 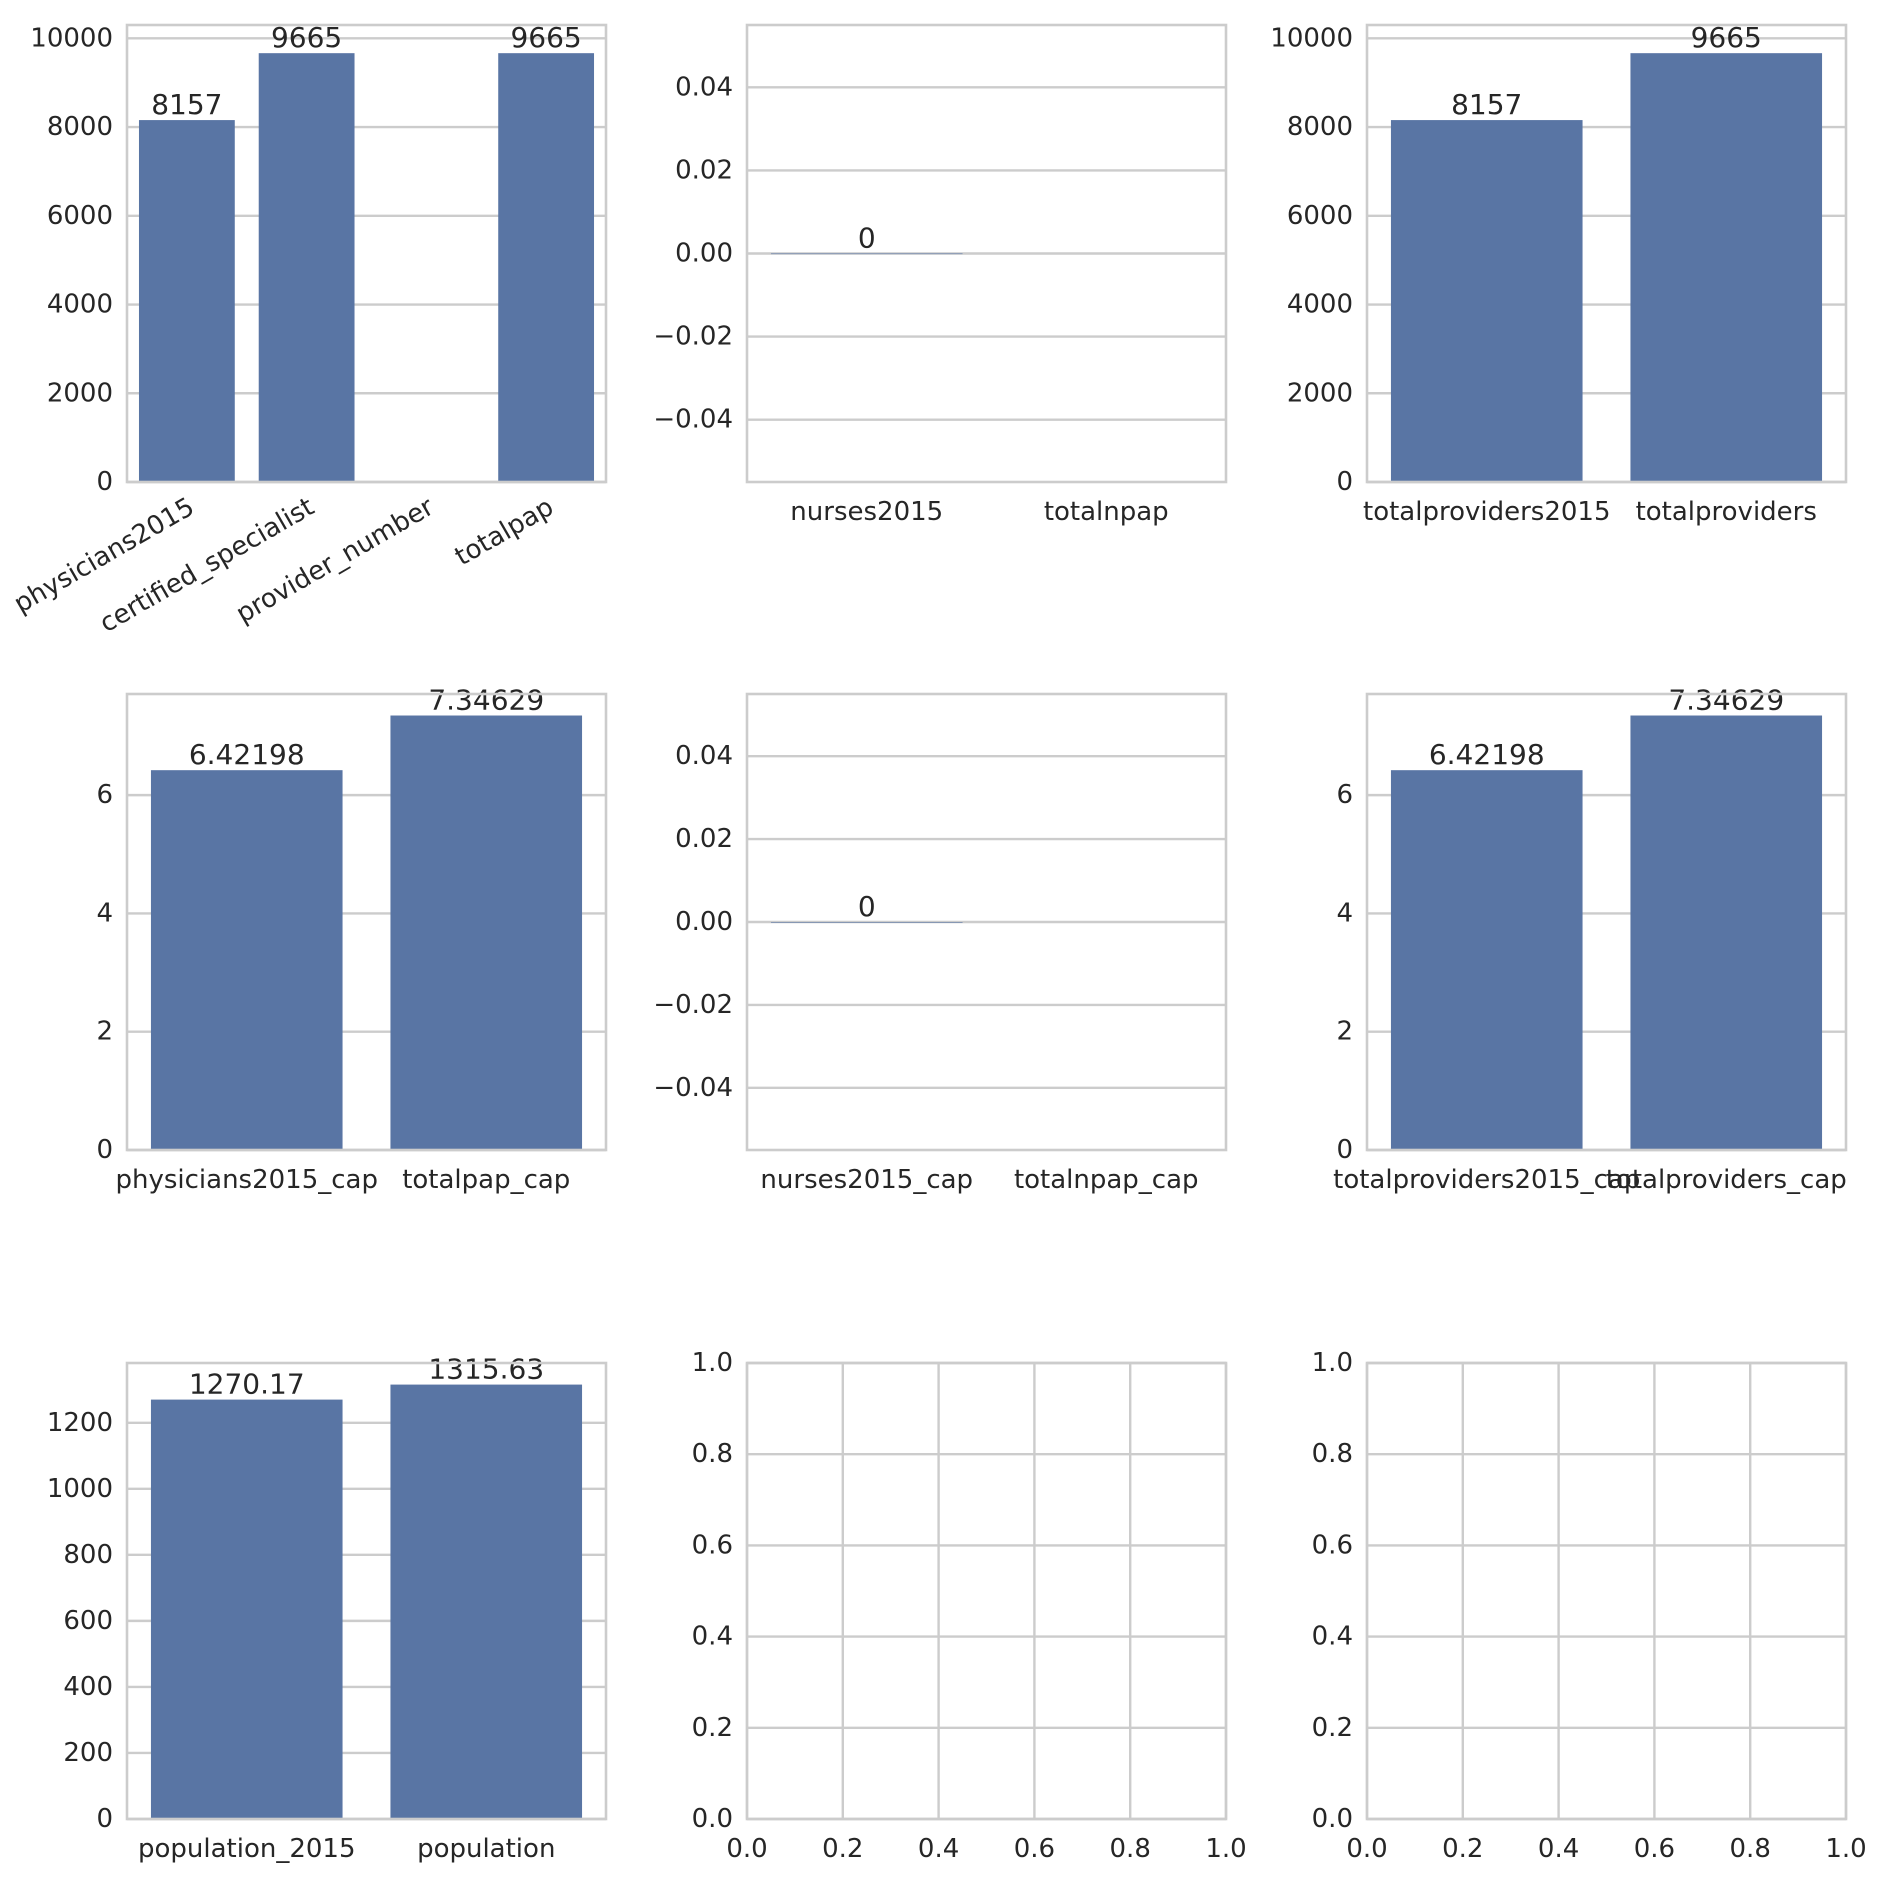 I want to click on x-tick-label: 0.2, so click(x=842, y=1849).